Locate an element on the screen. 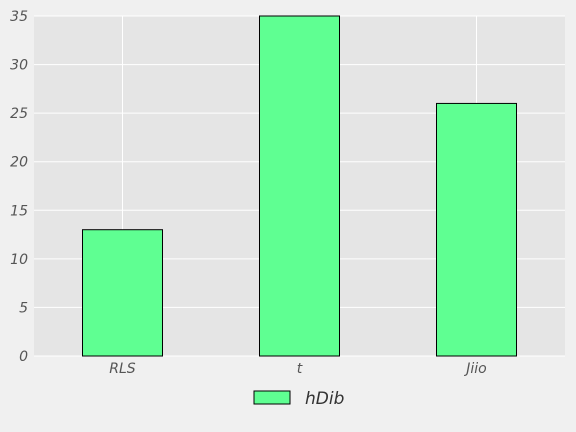 The height and width of the screenshot is (432, 576). bar-jiio is located at coordinates (476, 229).